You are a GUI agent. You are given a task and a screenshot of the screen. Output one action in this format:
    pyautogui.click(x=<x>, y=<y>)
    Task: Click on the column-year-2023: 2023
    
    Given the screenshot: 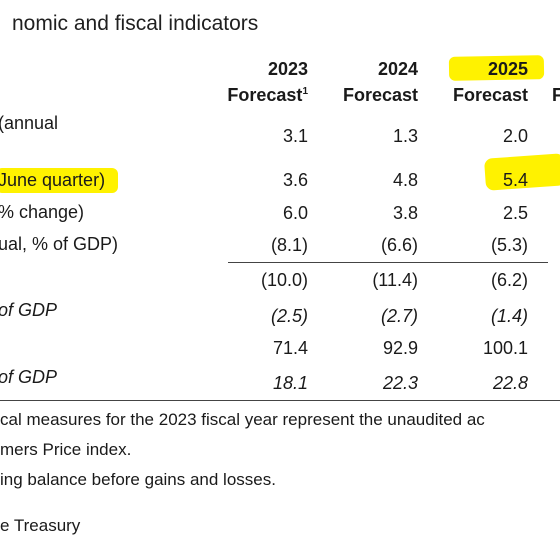 What is the action you would take?
    pyautogui.click(x=287, y=69)
    